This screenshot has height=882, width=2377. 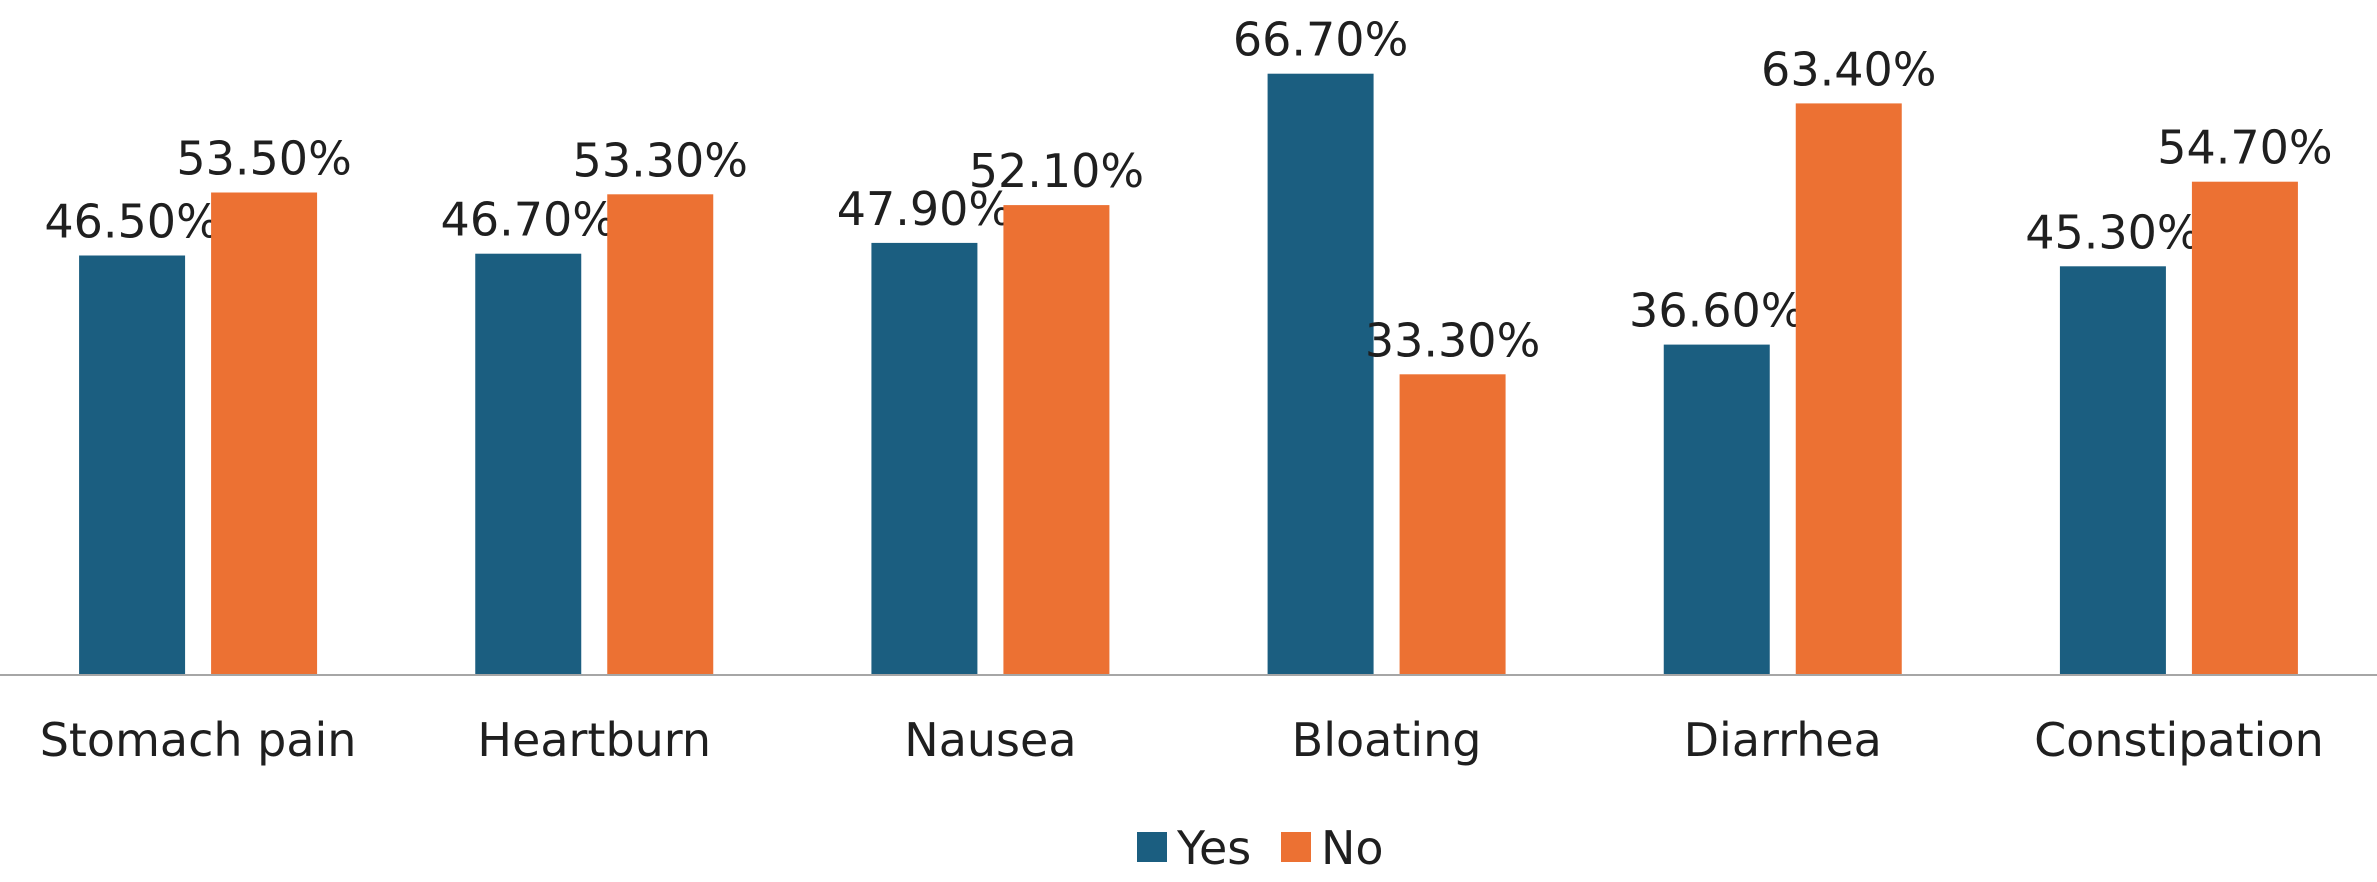 What do you see at coordinates (198, 740) in the screenshot?
I see `category-label-stomach-pain: Stomach pain` at bounding box center [198, 740].